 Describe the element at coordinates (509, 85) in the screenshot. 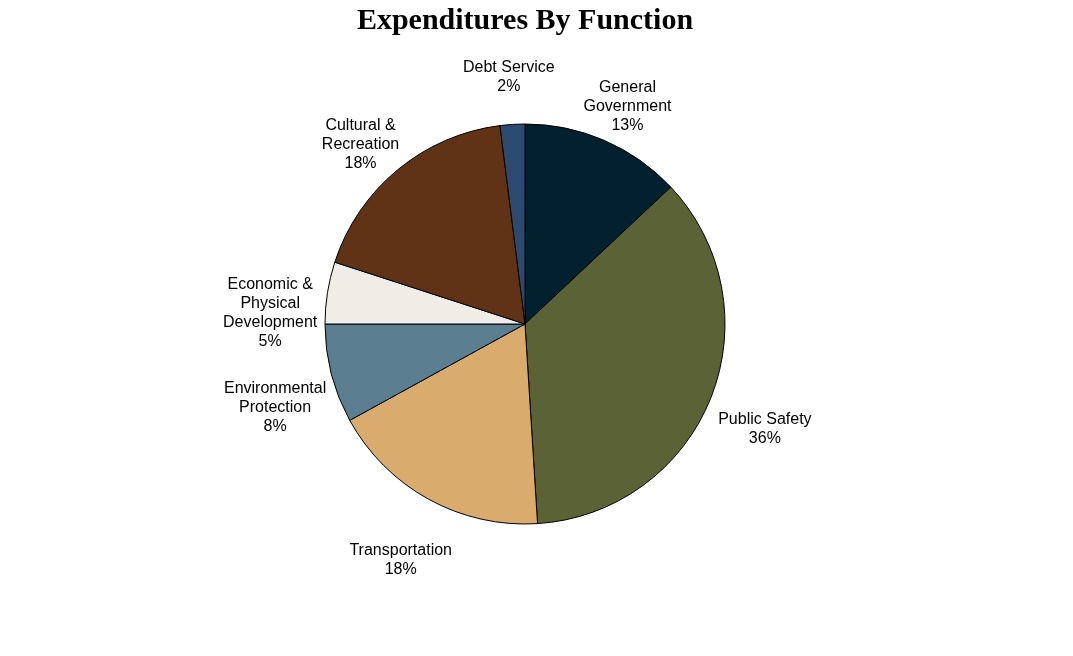

I see `data-label: 2%` at that location.